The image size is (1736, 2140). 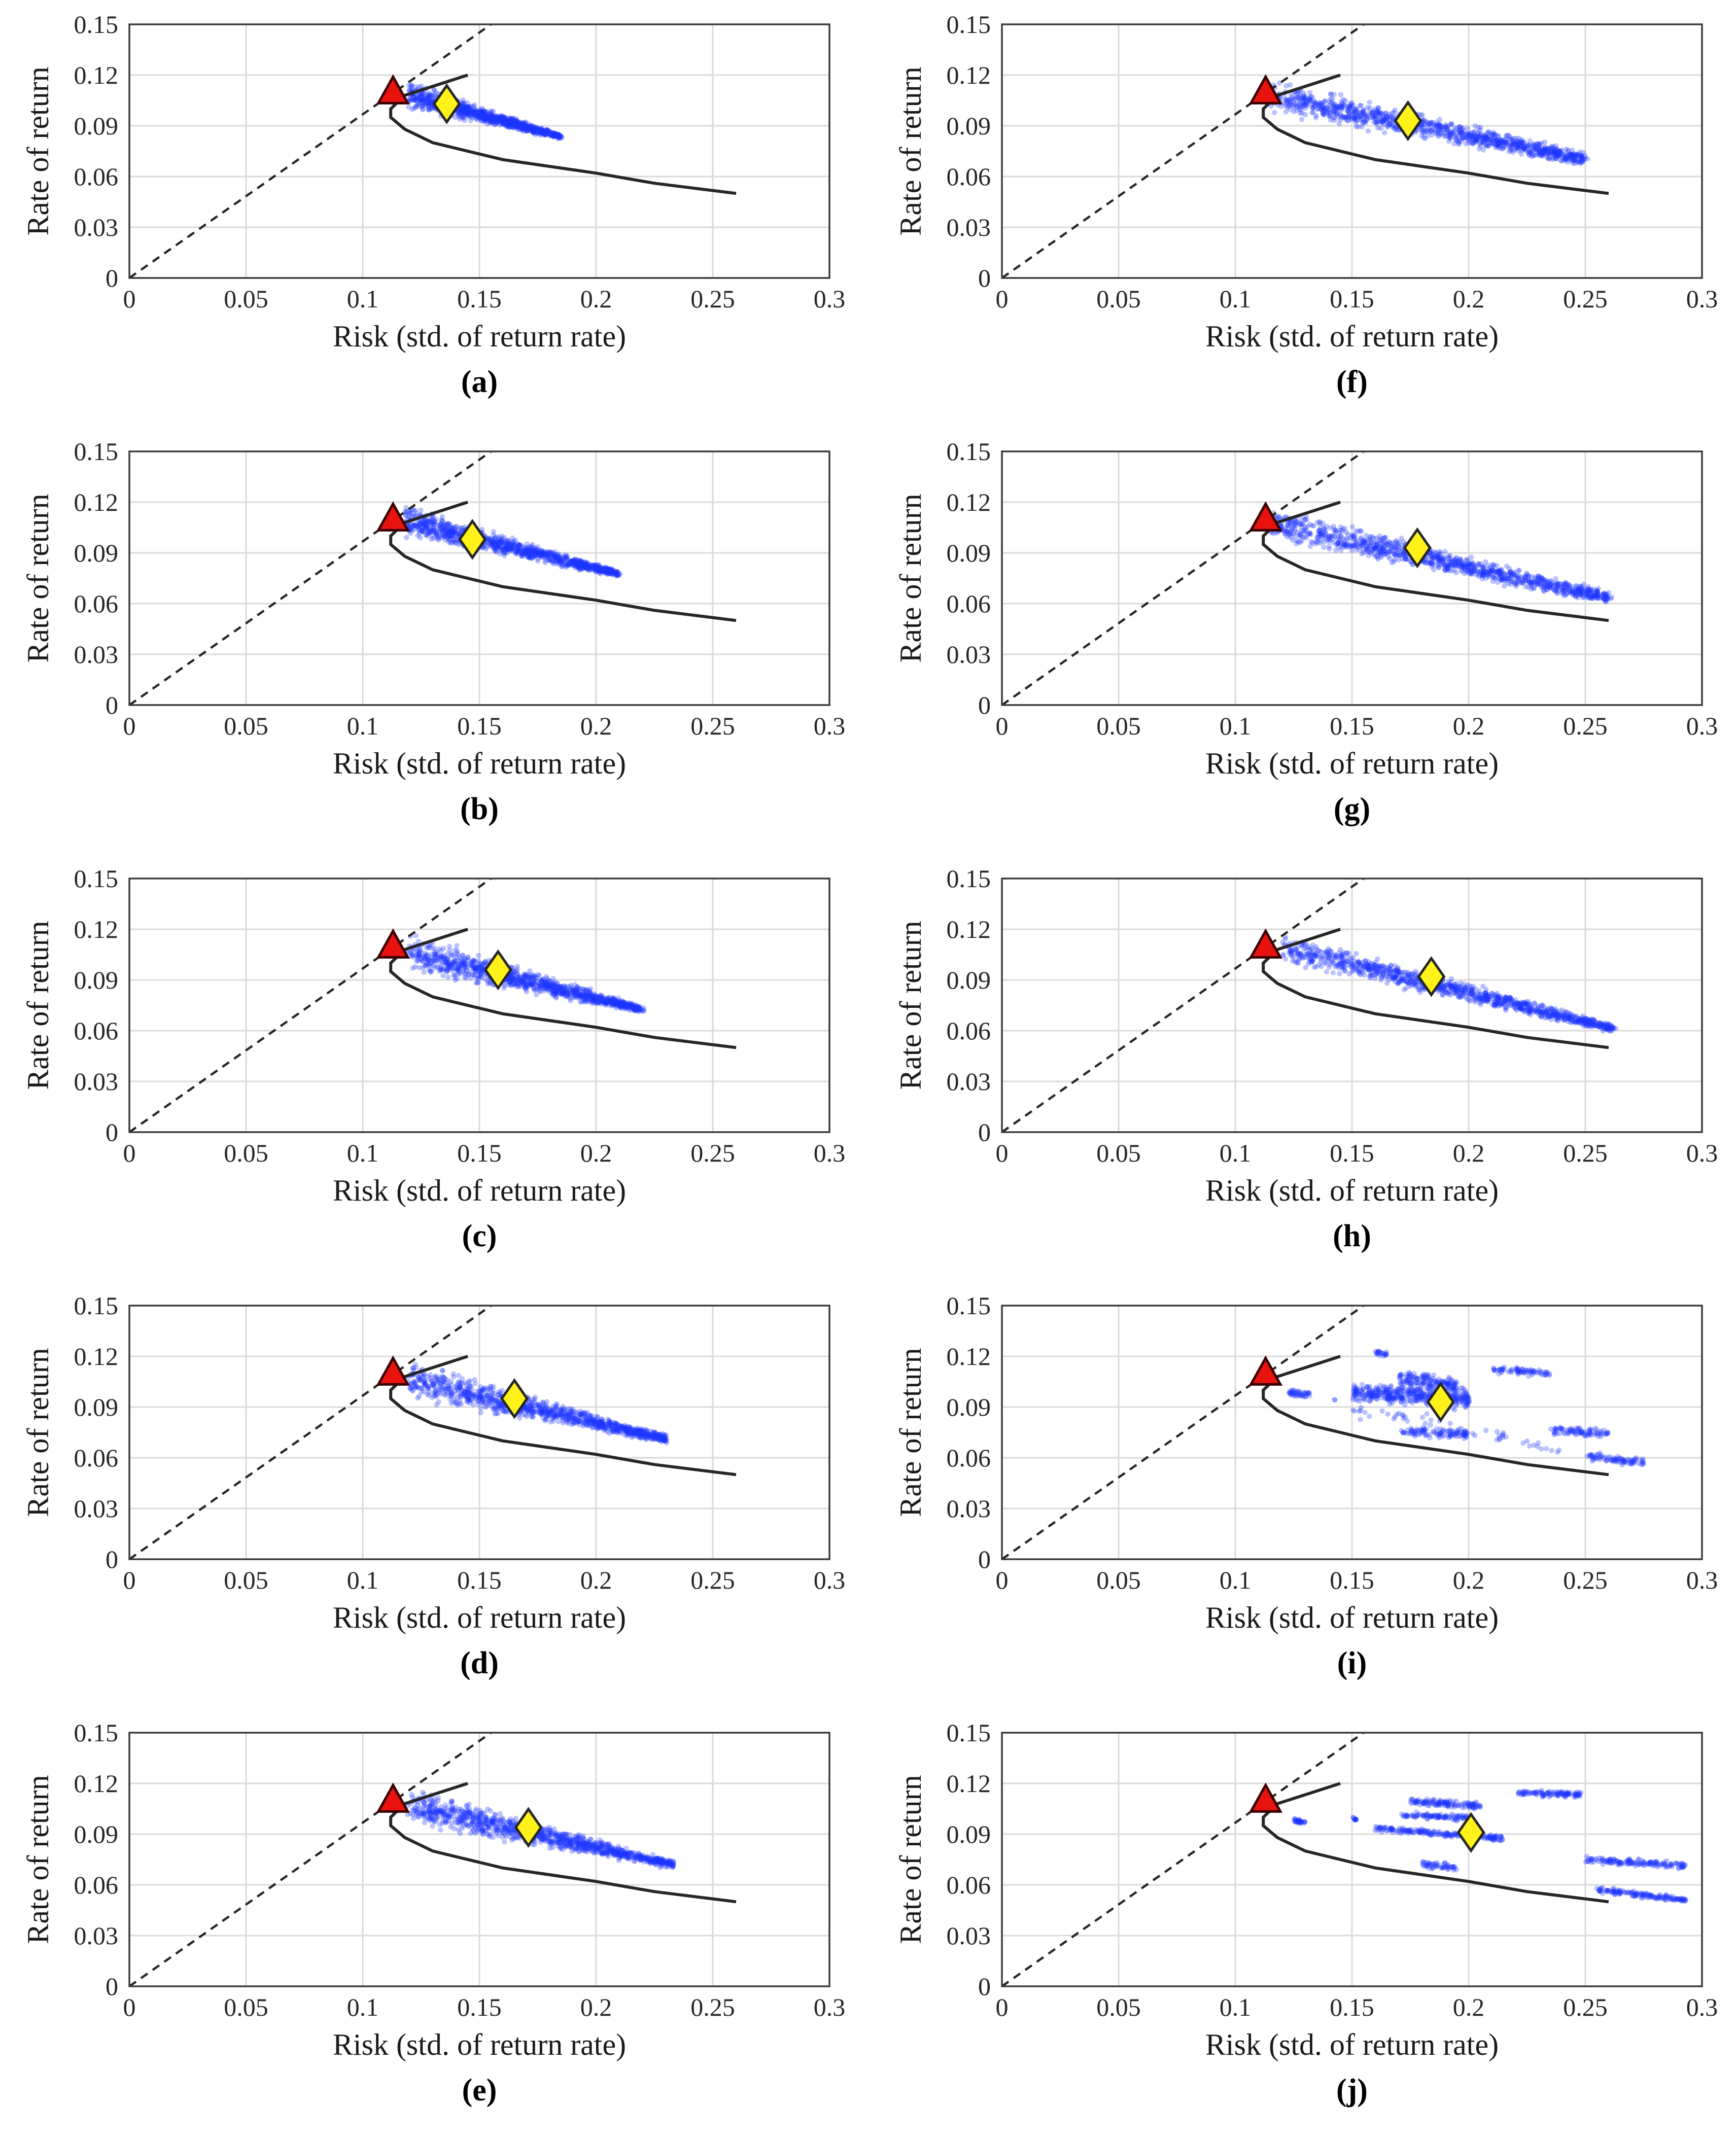 I want to click on panel-b-mean-marker, so click(x=472, y=539).